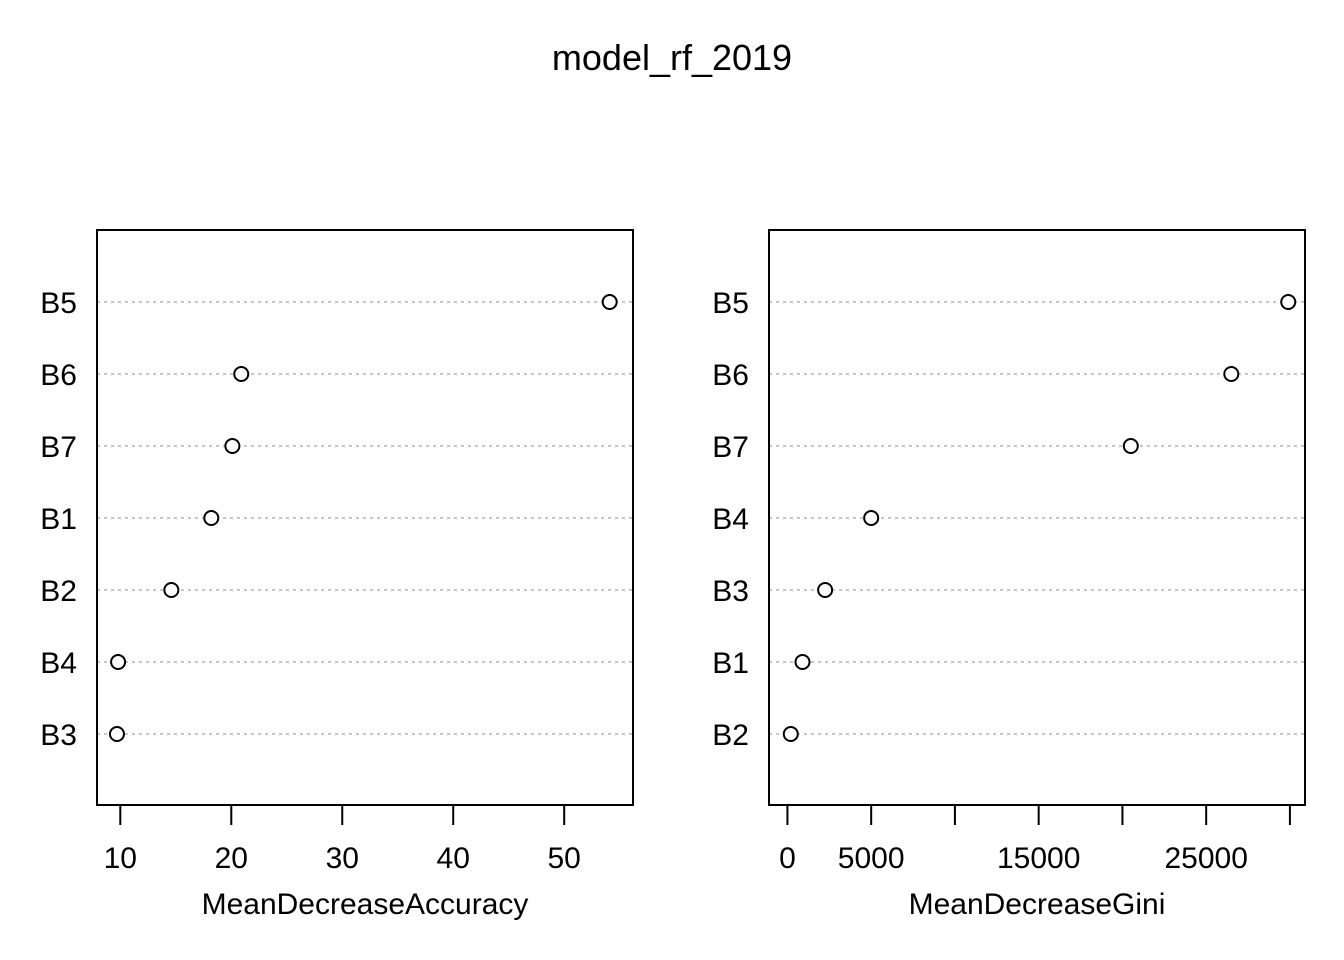  What do you see at coordinates (120, 858) in the screenshot?
I see `x-tick-label: 10` at bounding box center [120, 858].